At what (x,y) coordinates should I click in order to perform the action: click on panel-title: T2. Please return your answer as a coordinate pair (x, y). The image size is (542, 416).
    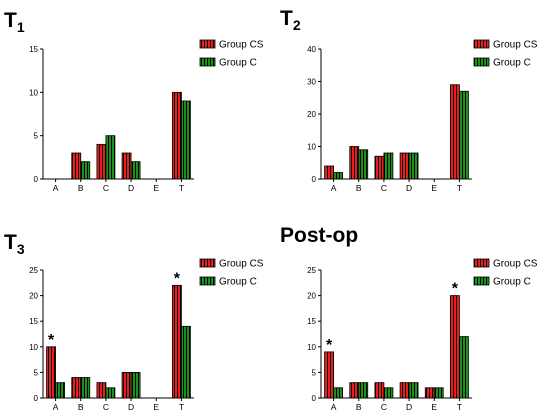
    Looking at the image, I should click on (290, 20).